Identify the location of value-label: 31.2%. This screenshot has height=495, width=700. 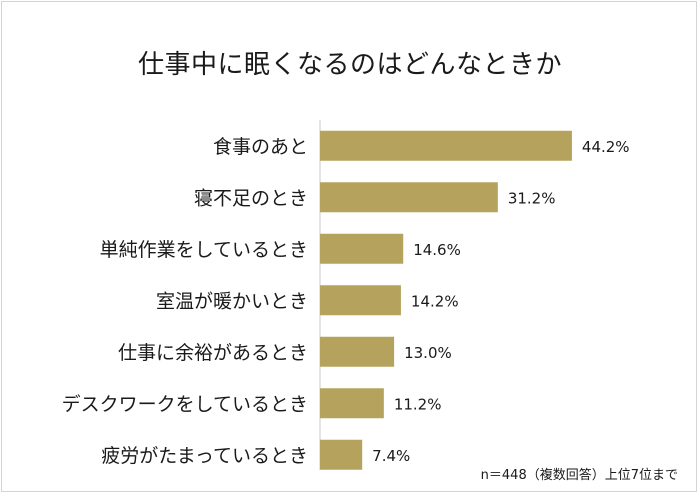
(532, 198).